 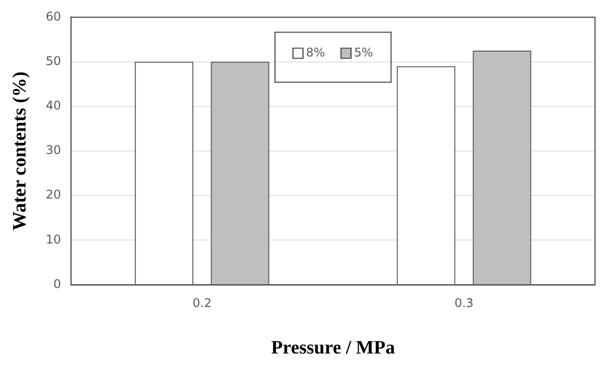 What do you see at coordinates (364, 52) in the screenshot?
I see `legend-label: 5%` at bounding box center [364, 52].